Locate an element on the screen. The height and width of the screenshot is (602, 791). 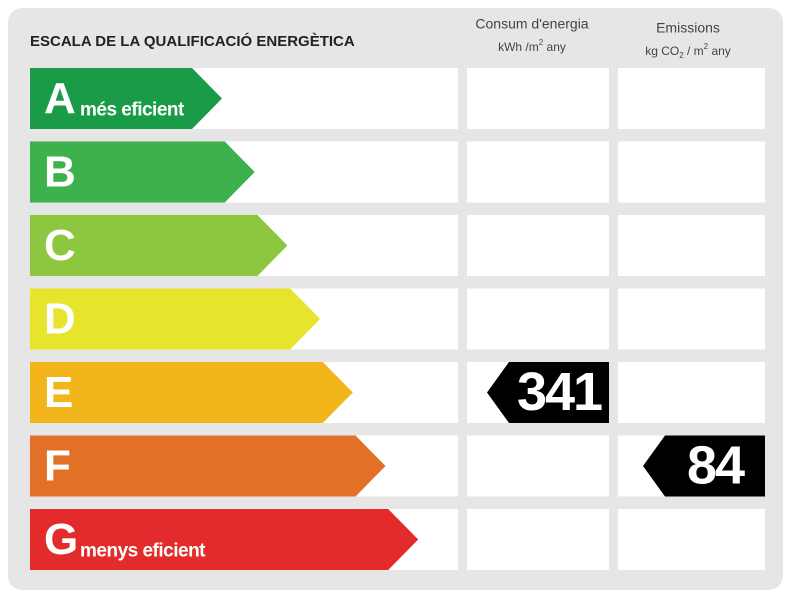
consumption-badge is located at coordinates (548, 392).